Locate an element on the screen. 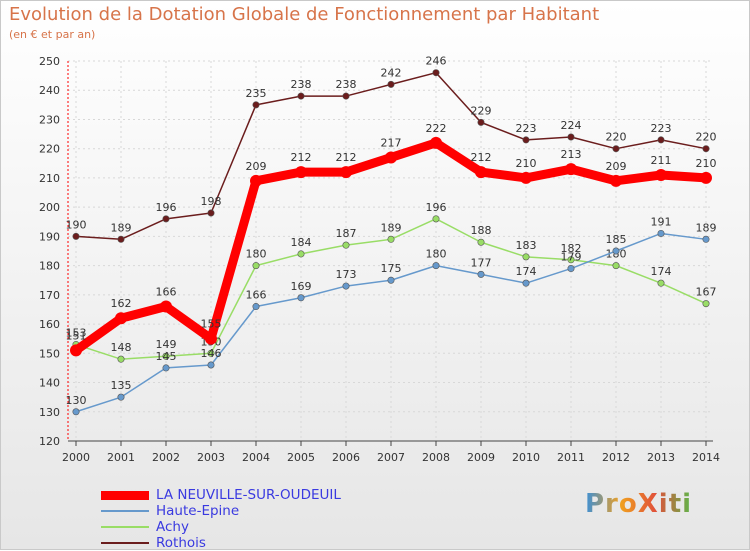 The image size is (750, 551). y-tick-label-220: 220 is located at coordinates (49, 149).